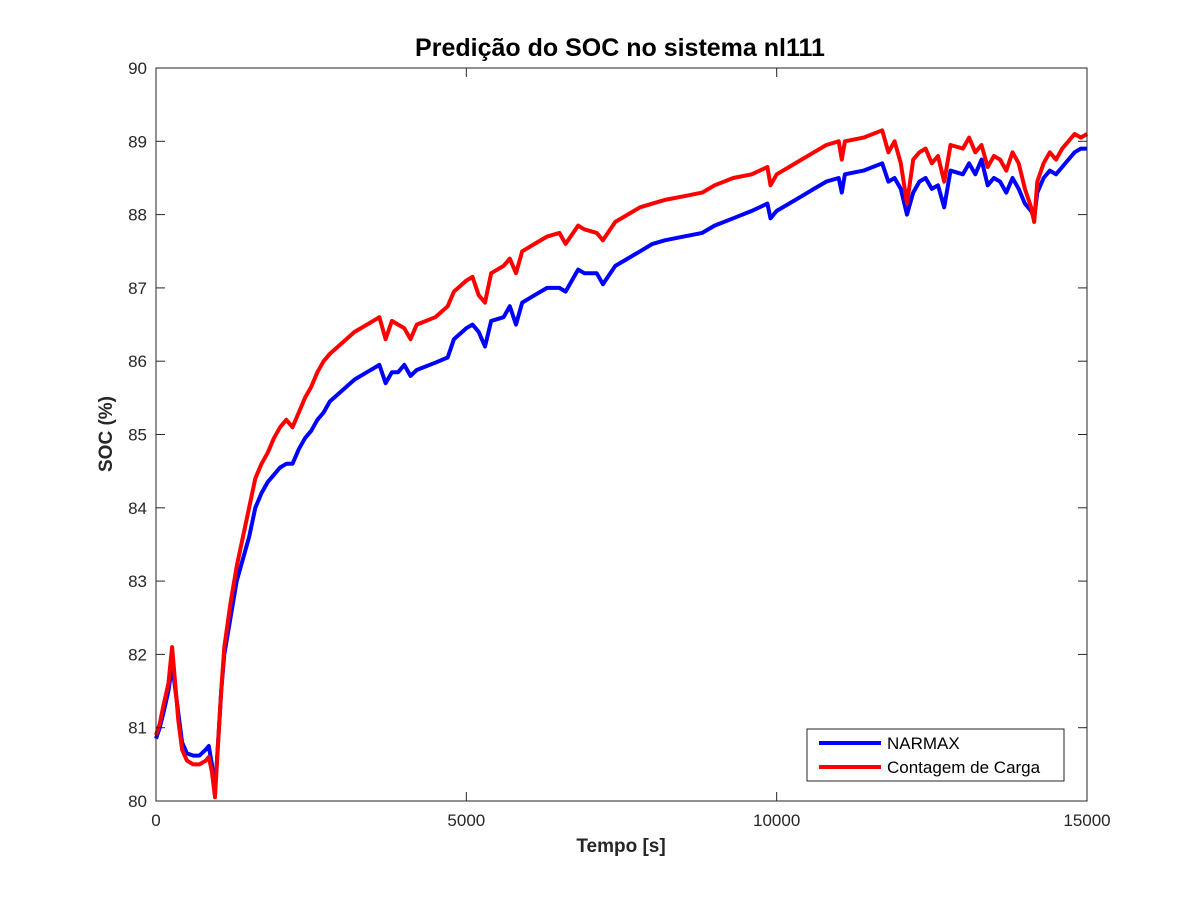 The width and height of the screenshot is (1200, 905). What do you see at coordinates (137, 654) in the screenshot?
I see `y-tick-label: 82` at bounding box center [137, 654].